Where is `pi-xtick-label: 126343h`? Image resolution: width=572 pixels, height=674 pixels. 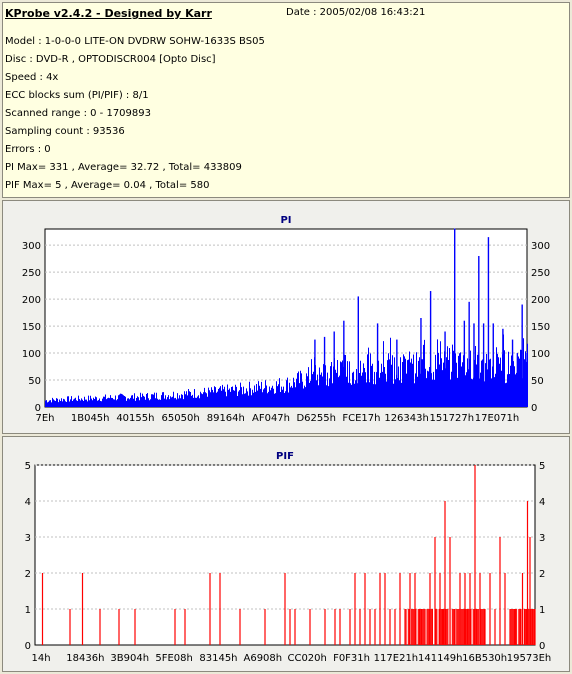 pi-xtick-label: 126343h is located at coordinates (406, 418).